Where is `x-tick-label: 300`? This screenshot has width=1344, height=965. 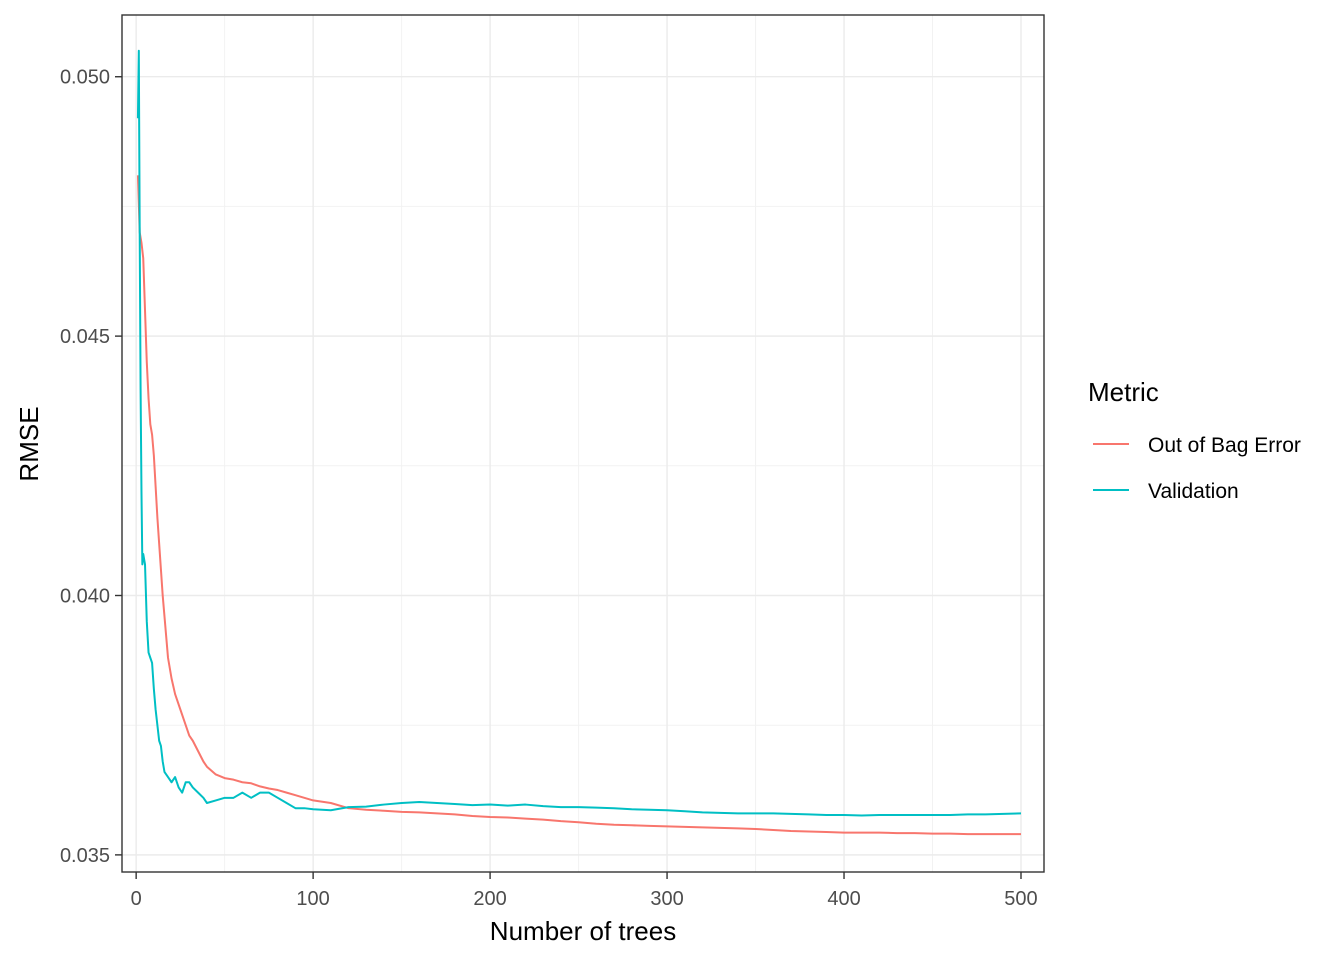 x-tick-label: 300 is located at coordinates (666, 899).